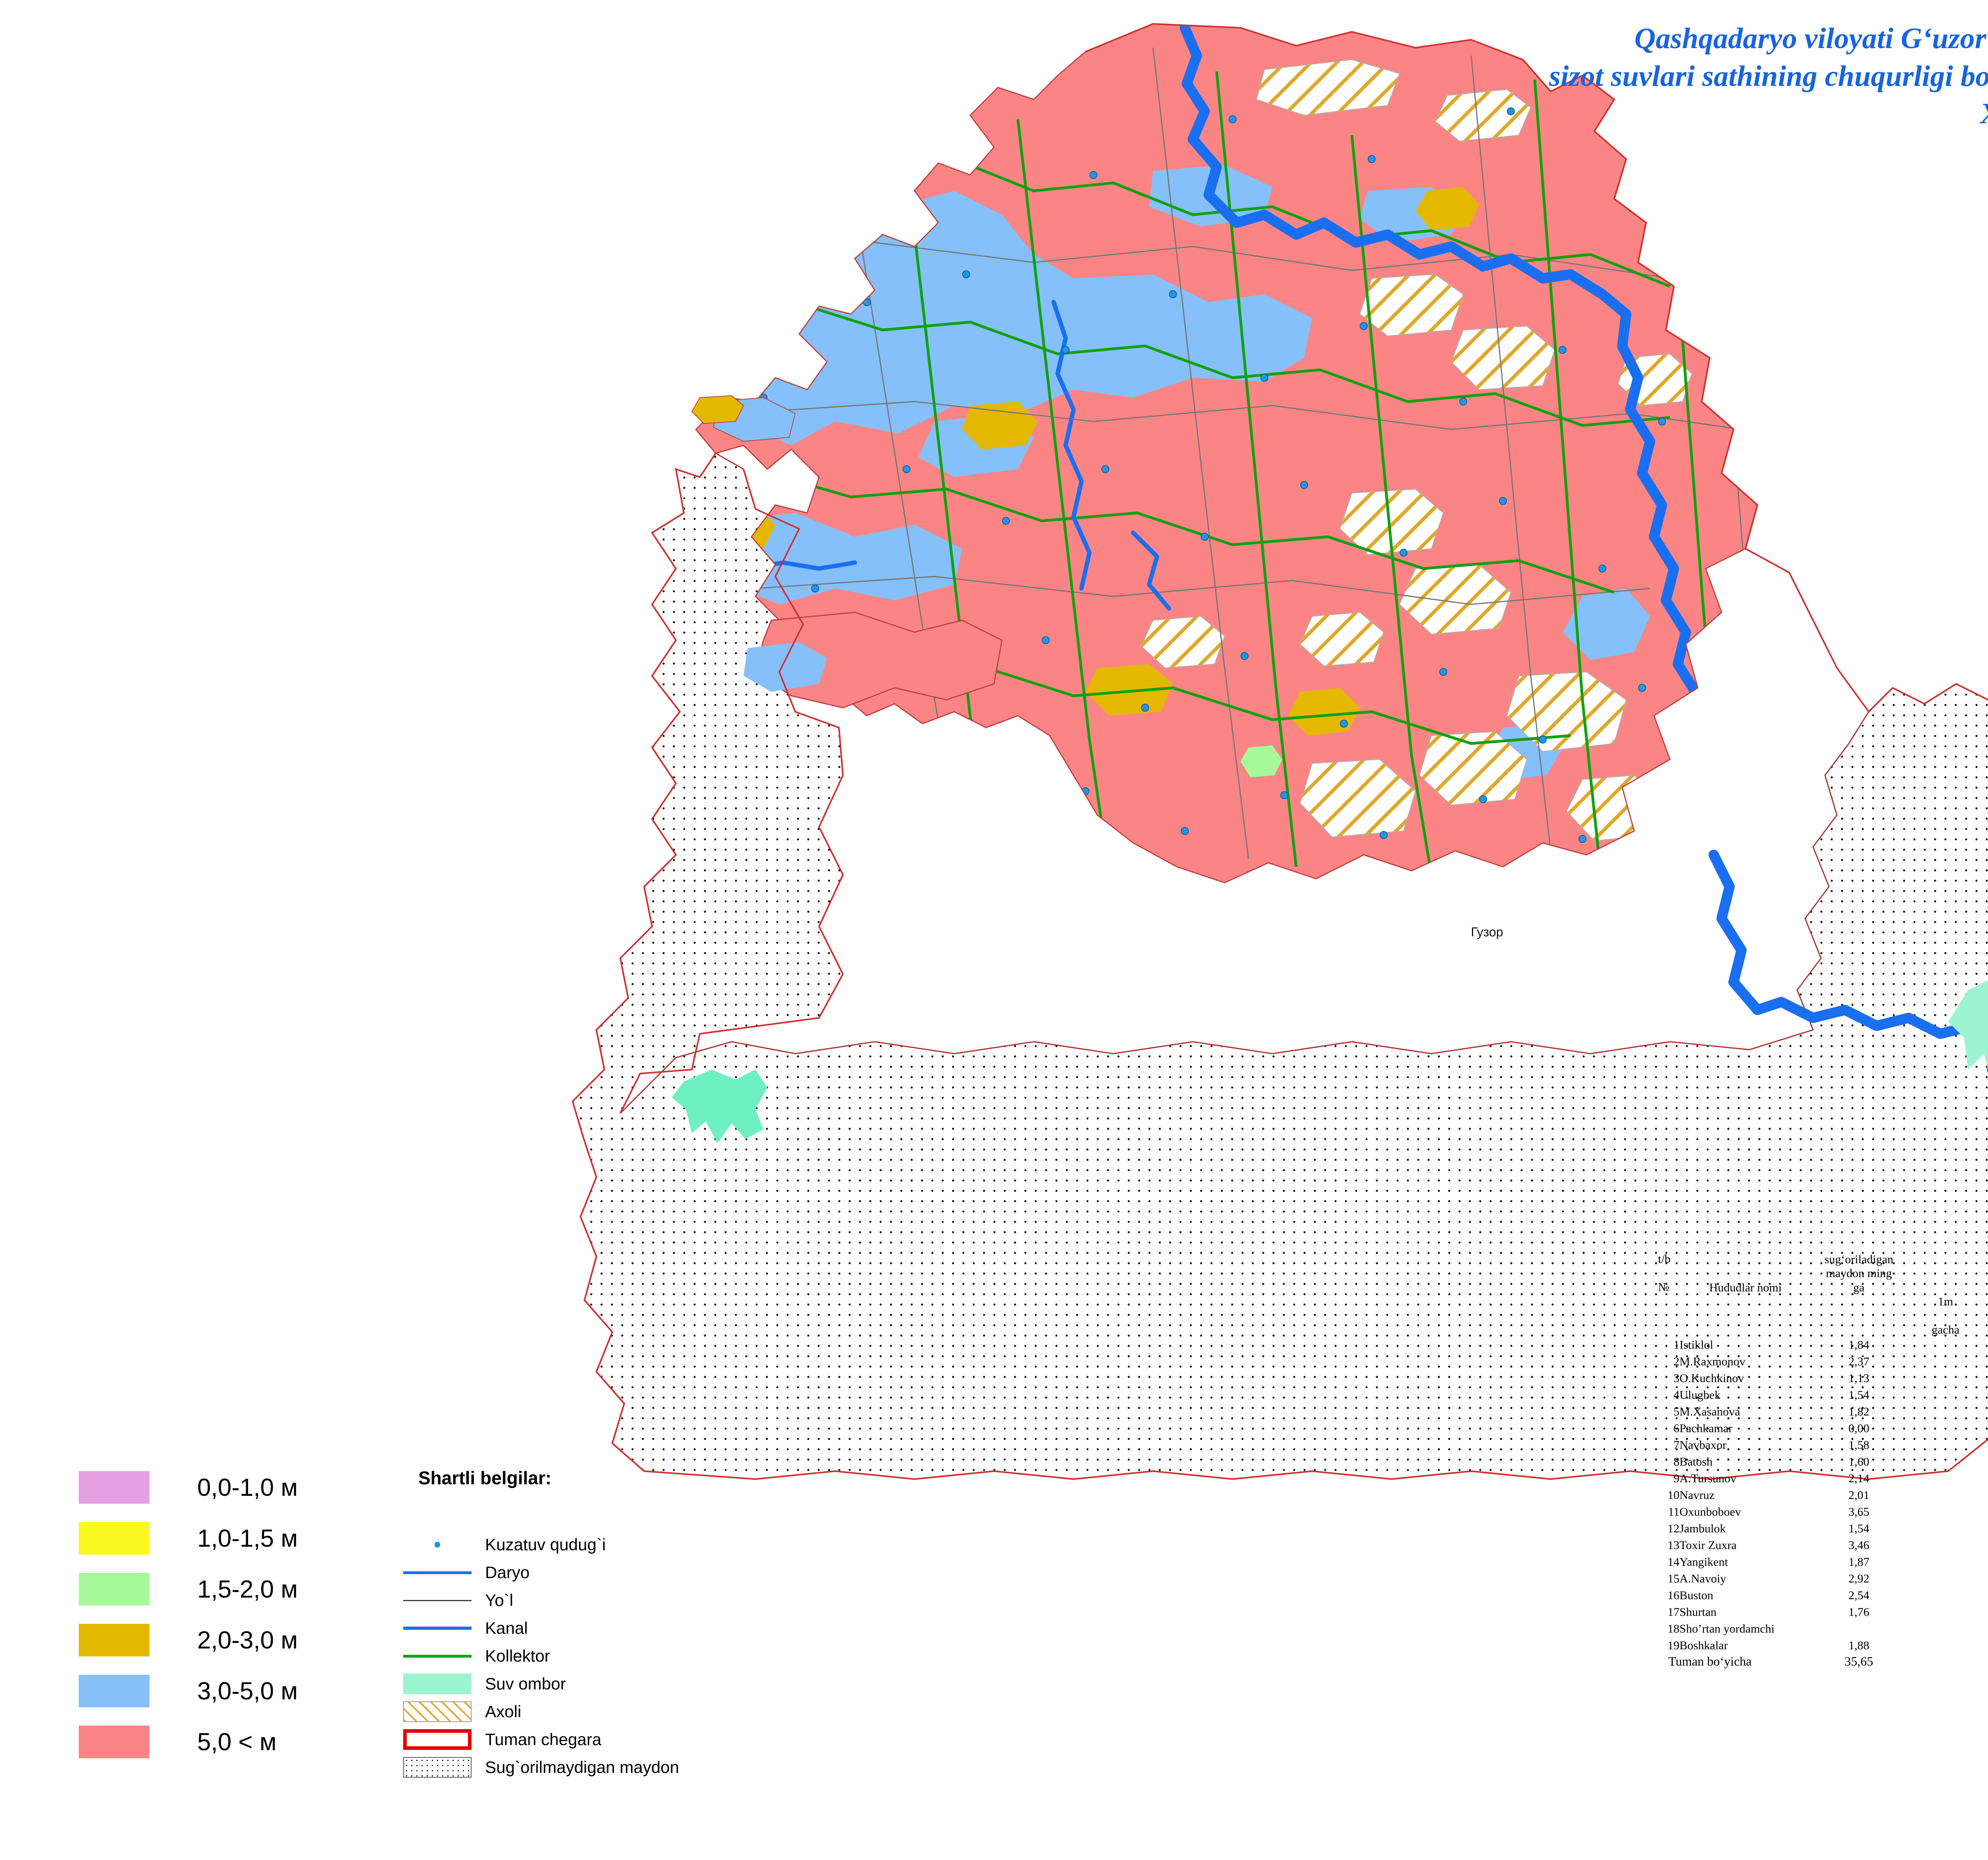  Describe the element at coordinates (1859, 1595) in the screenshot. I see `cell-area: 2,54` at that location.